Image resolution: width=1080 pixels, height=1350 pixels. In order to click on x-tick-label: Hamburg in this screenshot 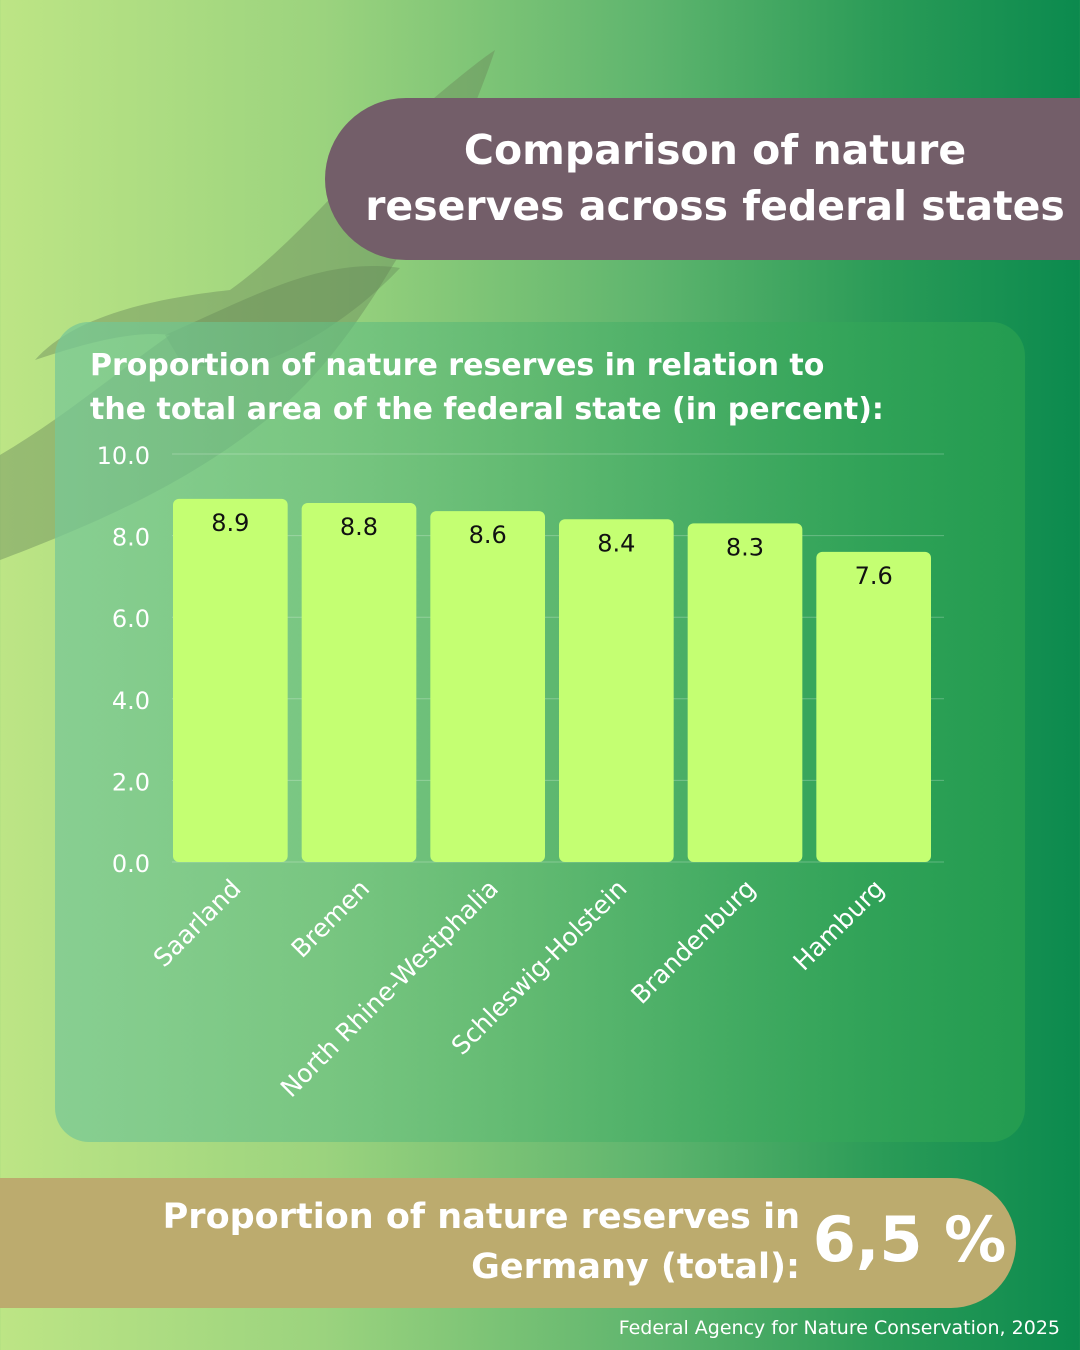, I will do `click(838, 925)`.